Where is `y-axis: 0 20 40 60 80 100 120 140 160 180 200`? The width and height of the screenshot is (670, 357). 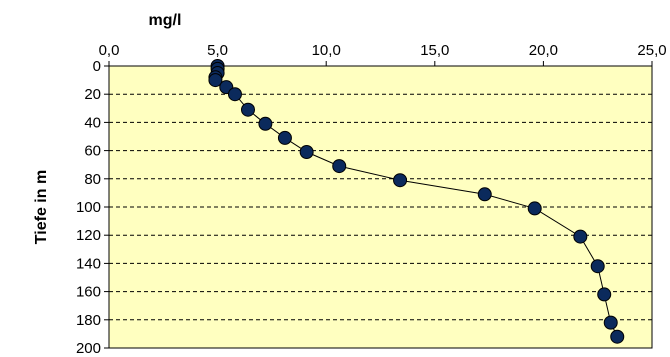 y-axis: 0 20 40 60 80 100 120 140 160 180 200 is located at coordinates (92, 207).